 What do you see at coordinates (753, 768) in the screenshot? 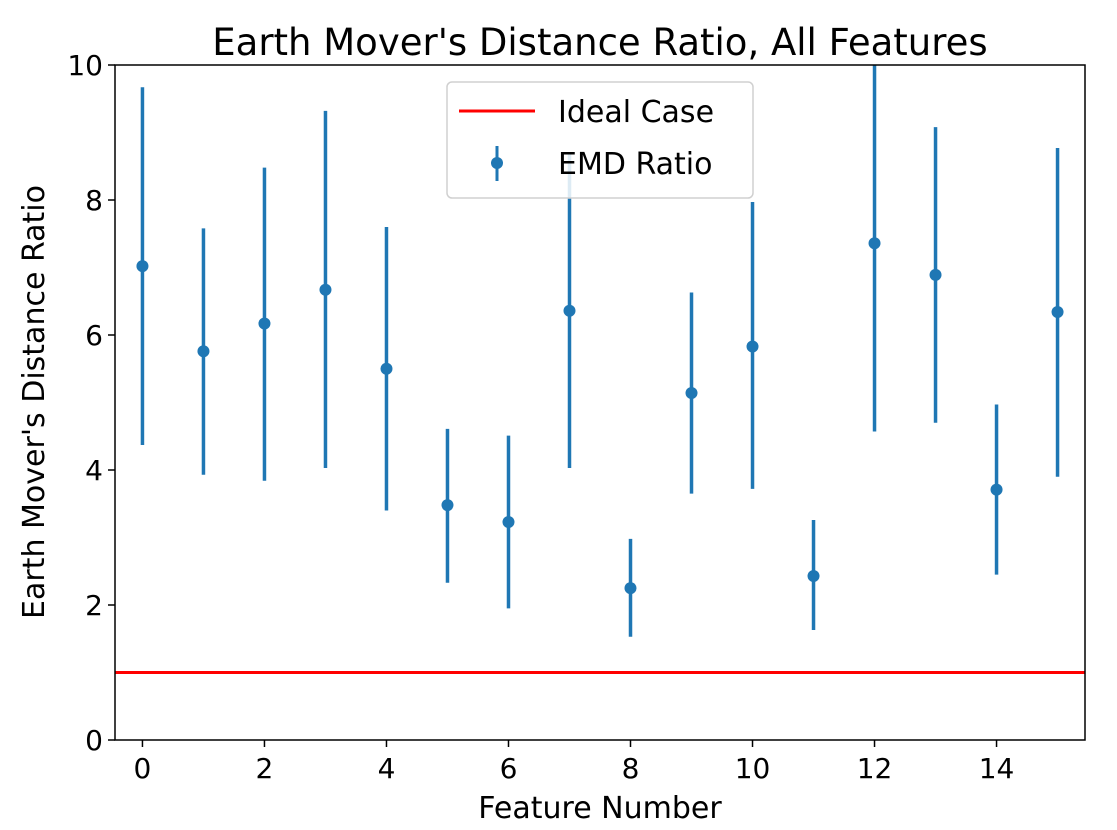
I see `x-tick-label: 10` at bounding box center [753, 768].